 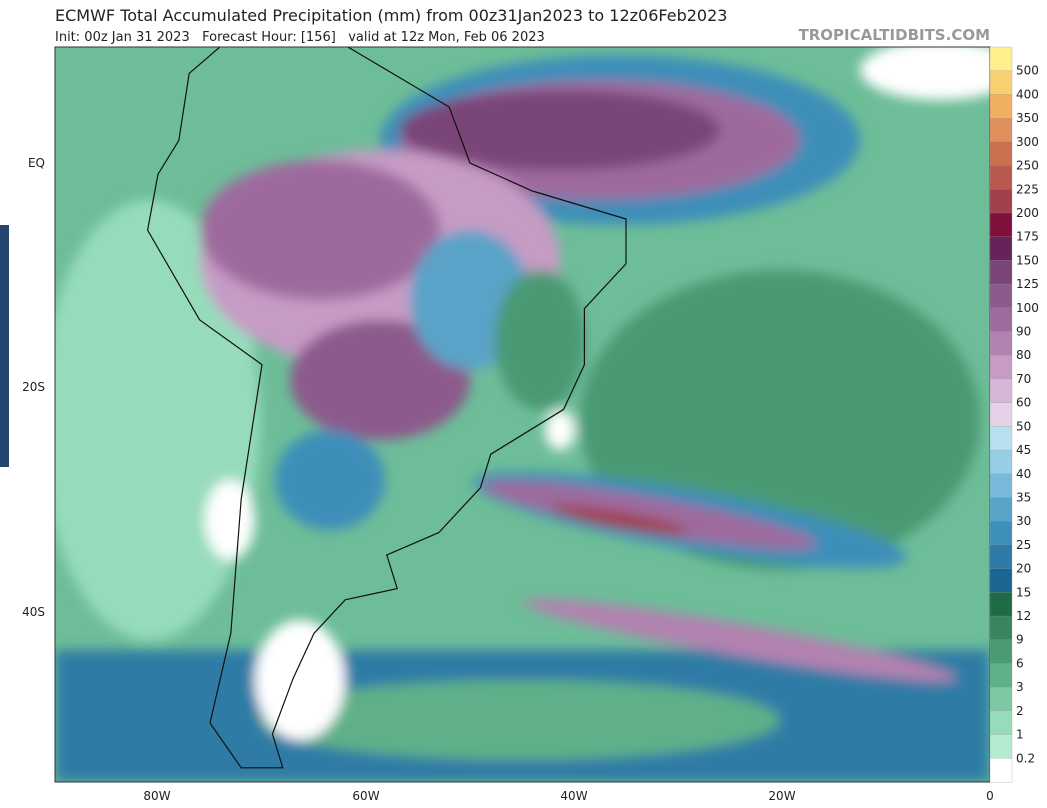 I want to click on colorbar-label: 30, so click(x=1023, y=521).